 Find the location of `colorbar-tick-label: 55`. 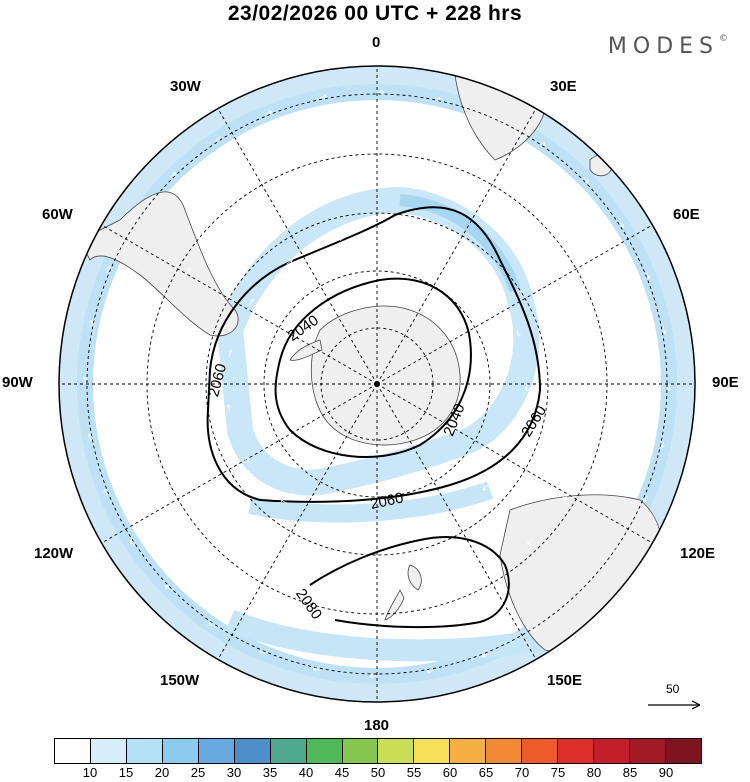

colorbar-tick-label: 55 is located at coordinates (414, 772).